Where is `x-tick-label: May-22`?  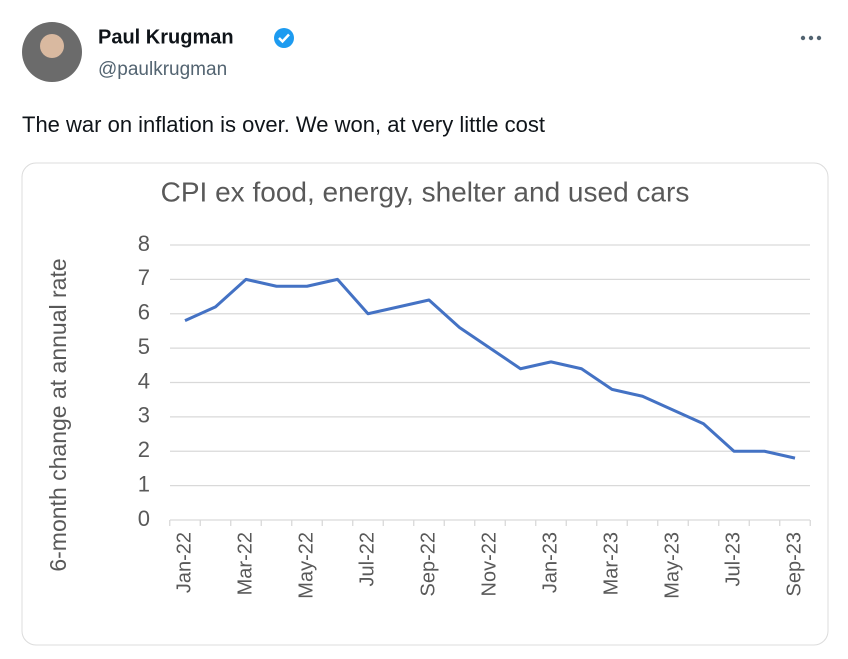 x-tick-label: May-22 is located at coordinates (306, 565).